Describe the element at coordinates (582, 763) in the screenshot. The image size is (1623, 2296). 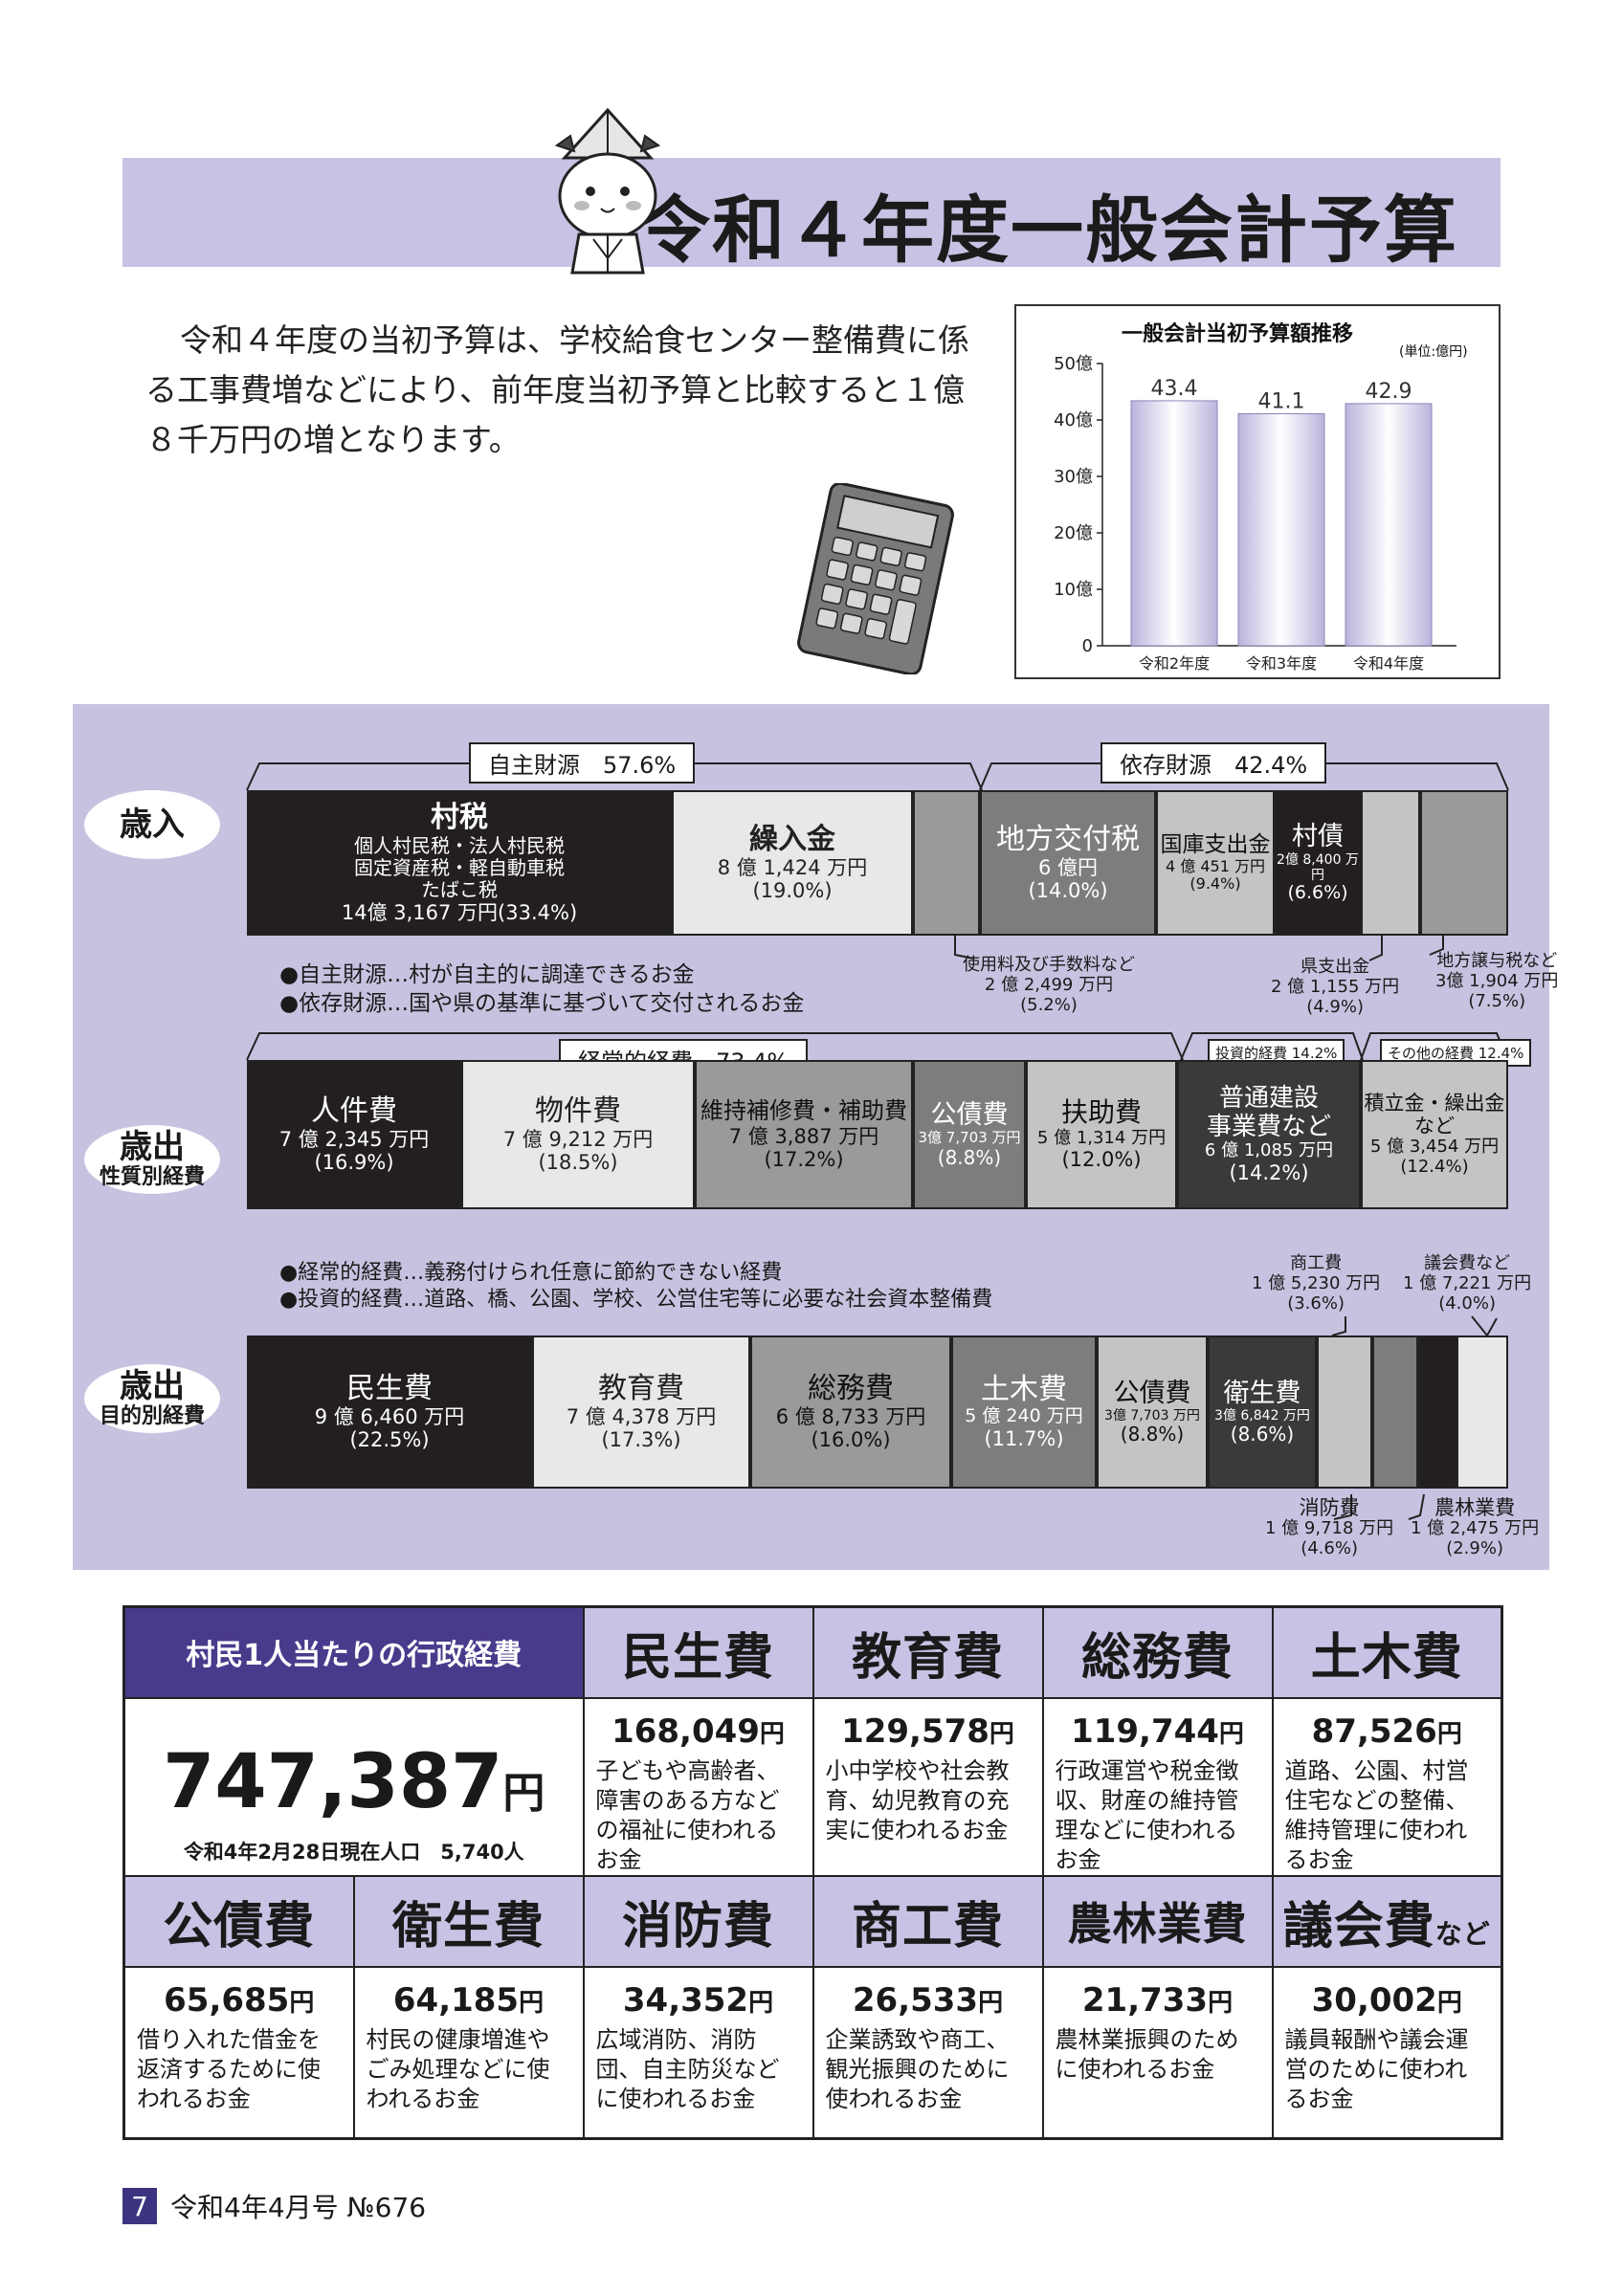
I see `own-revenue-label: 自主財源 57.6%` at that location.